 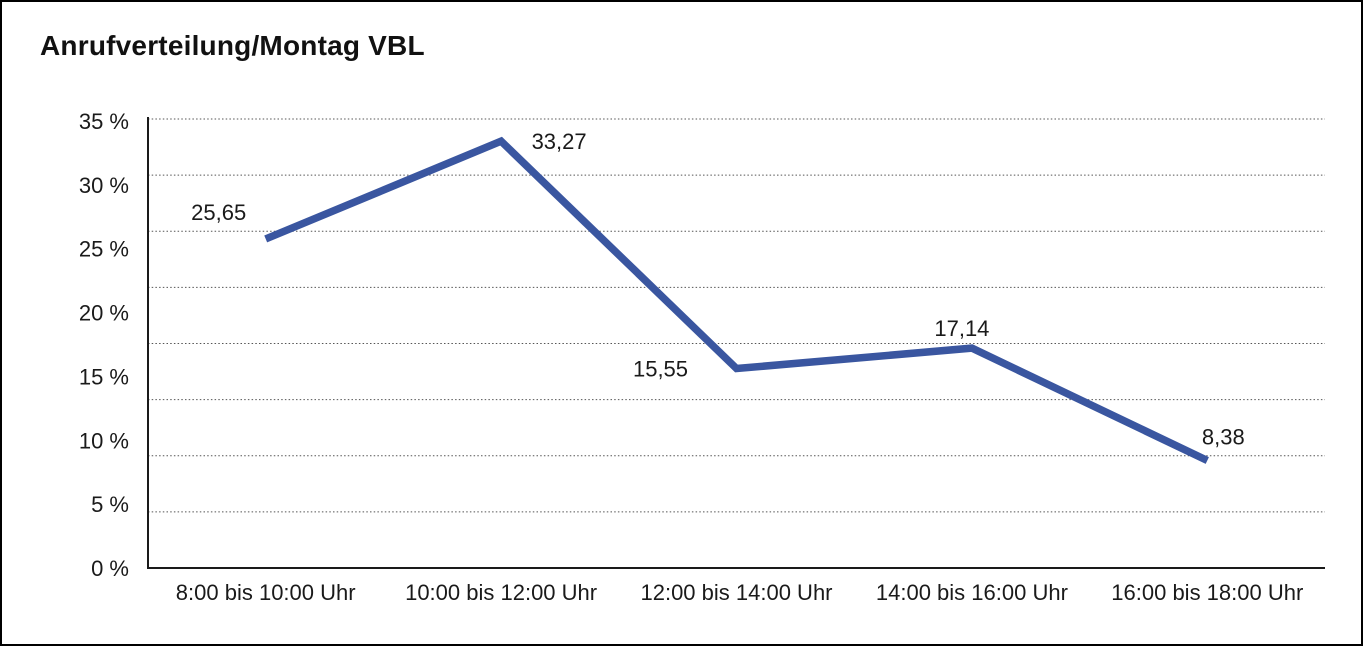 What do you see at coordinates (218, 212) in the screenshot?
I see `data-point-label: 25,65` at bounding box center [218, 212].